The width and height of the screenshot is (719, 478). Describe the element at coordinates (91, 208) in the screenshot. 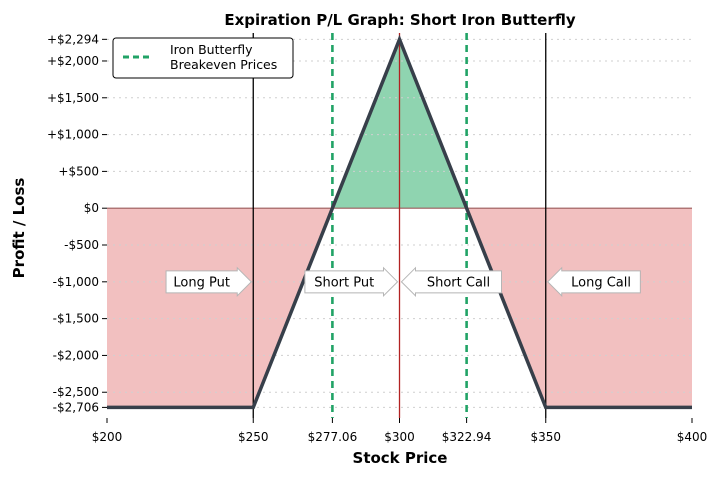

I see `y-tick-label: $0` at that location.